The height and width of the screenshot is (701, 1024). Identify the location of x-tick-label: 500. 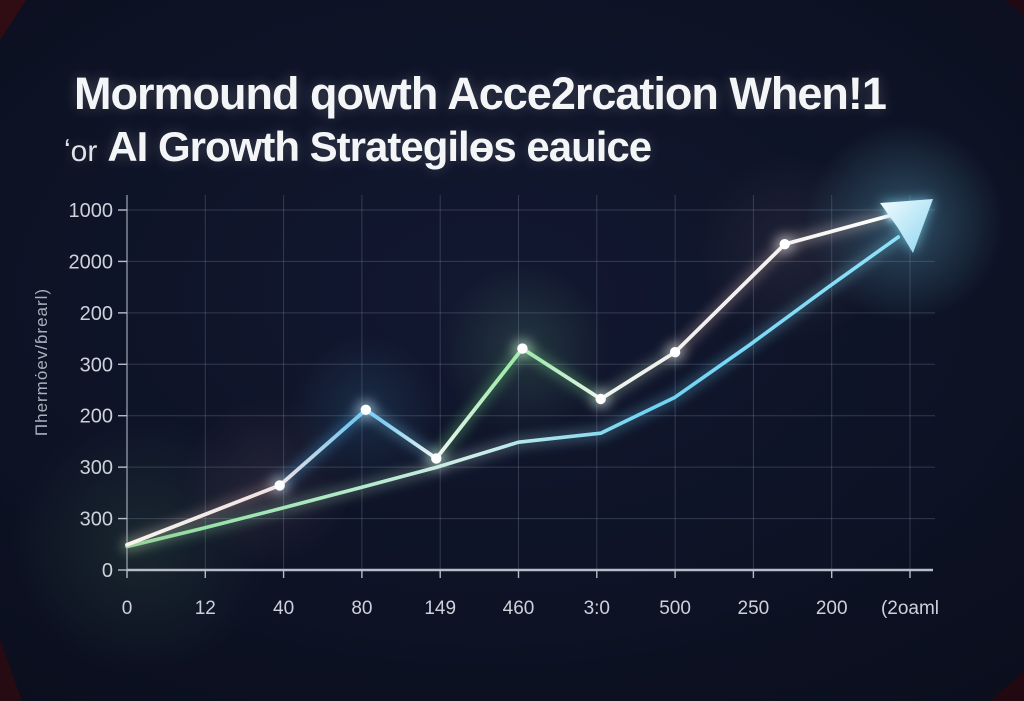
(675, 608).